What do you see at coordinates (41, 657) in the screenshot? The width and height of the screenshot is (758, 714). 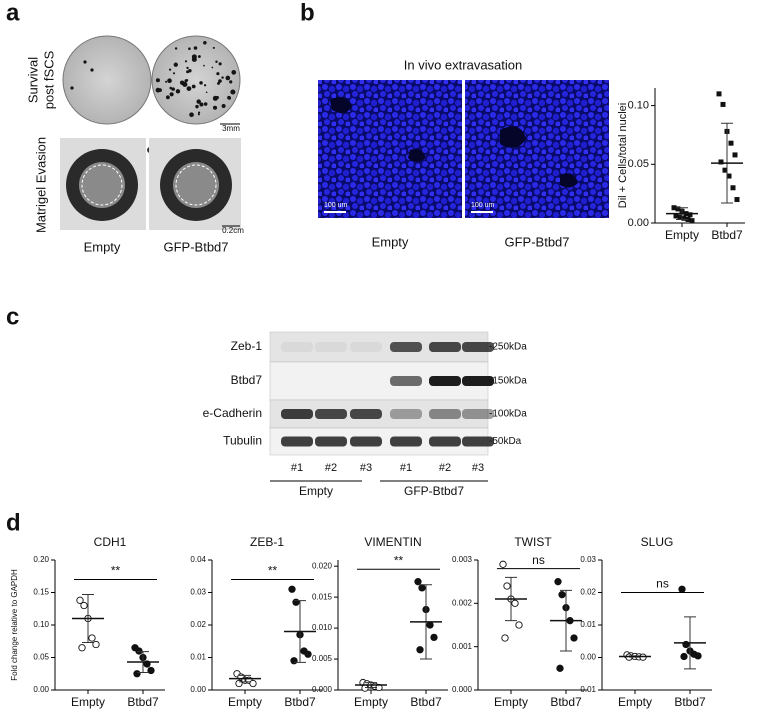 I see `y-tick-label: 0.05` at bounding box center [41, 657].